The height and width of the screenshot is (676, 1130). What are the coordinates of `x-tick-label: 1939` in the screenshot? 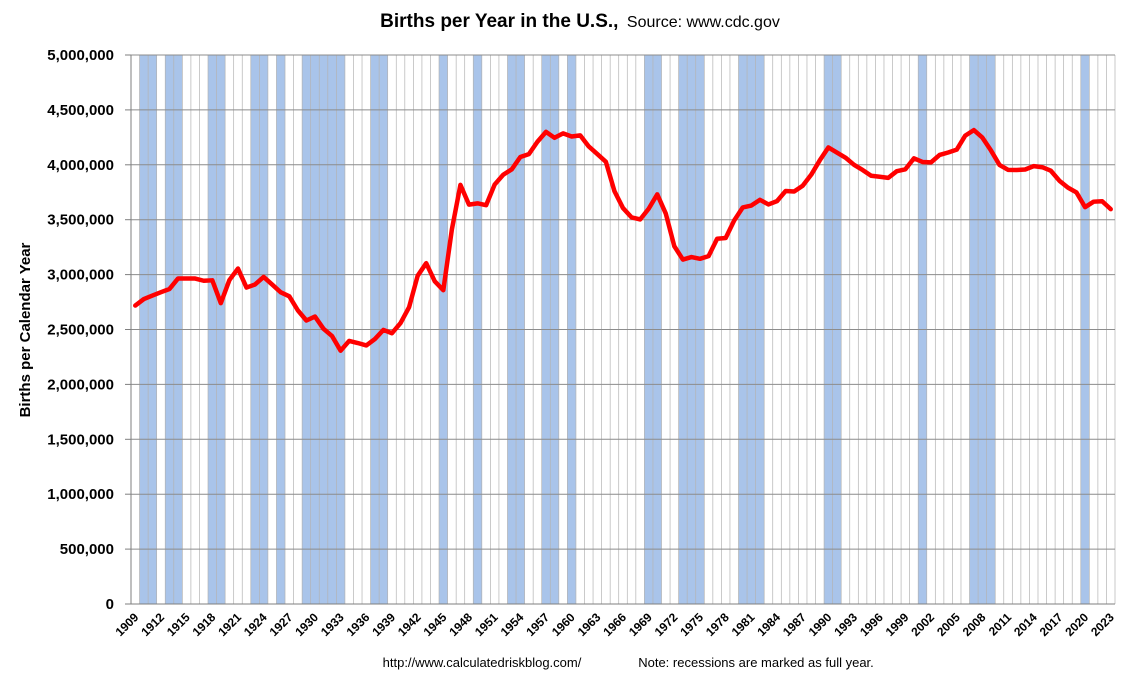 It's located at (383, 624).